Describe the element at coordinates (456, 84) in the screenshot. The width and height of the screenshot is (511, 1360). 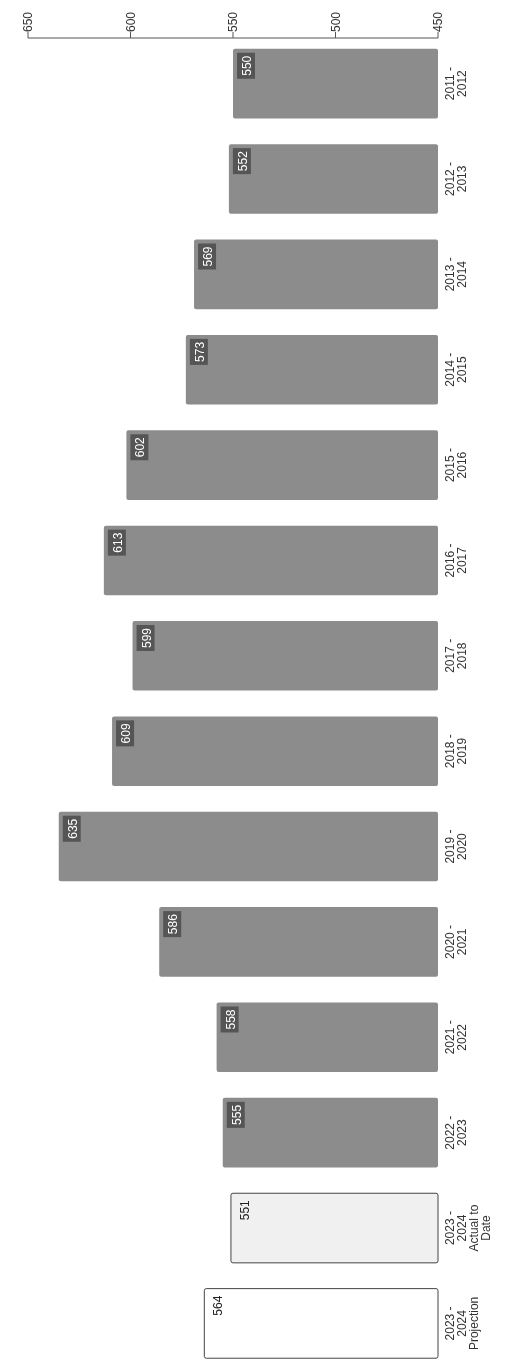
I see `y-tick-label: 2011 - 2012` at that location.